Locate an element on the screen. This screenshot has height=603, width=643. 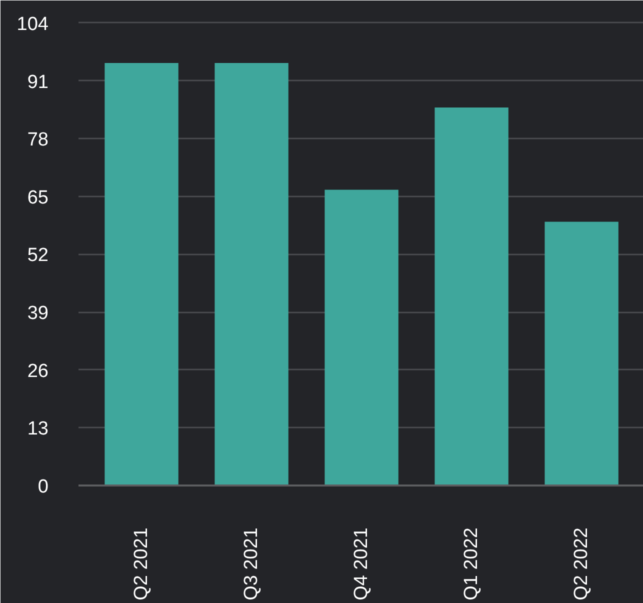
y-tick-label: 78 is located at coordinates (38, 140).